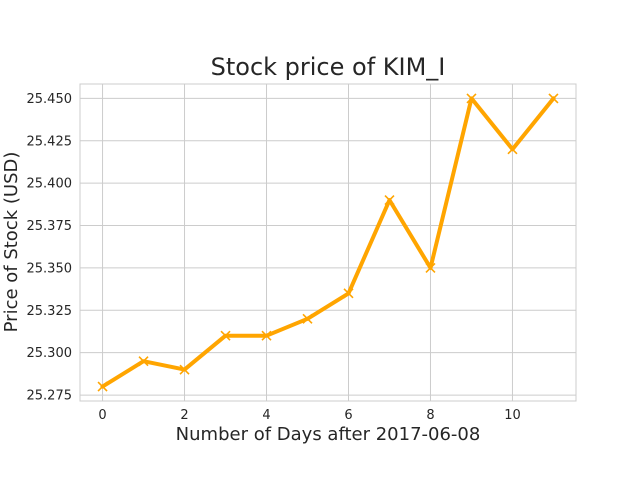 This screenshot has width=640, height=480. What do you see at coordinates (50, 226) in the screenshot?
I see `y-tick-label: 25.375` at bounding box center [50, 226].